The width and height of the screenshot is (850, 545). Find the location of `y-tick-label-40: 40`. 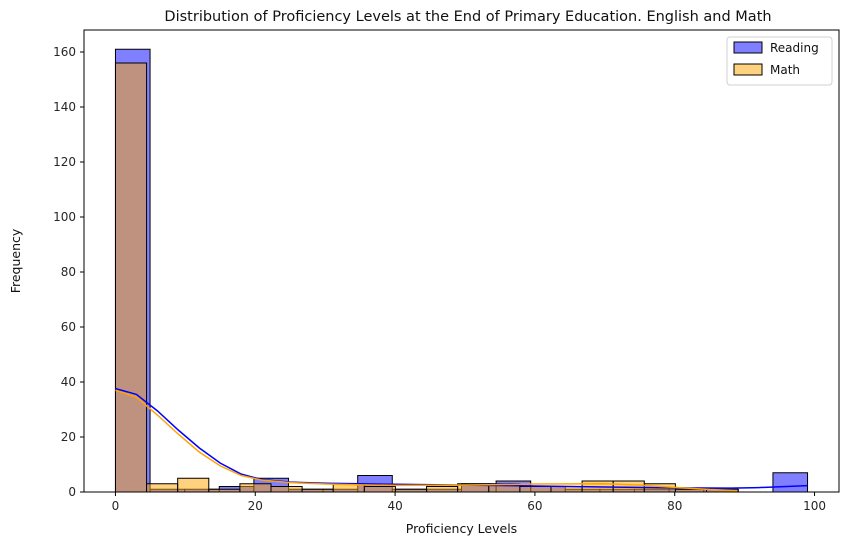

y-tick-label-40: 40 is located at coordinates (68, 382).